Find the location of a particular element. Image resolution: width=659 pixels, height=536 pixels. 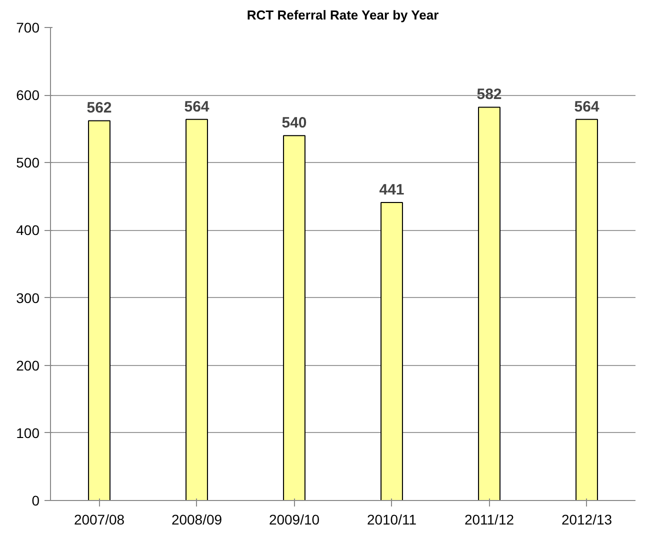

data-label: 582 is located at coordinates (489, 95).